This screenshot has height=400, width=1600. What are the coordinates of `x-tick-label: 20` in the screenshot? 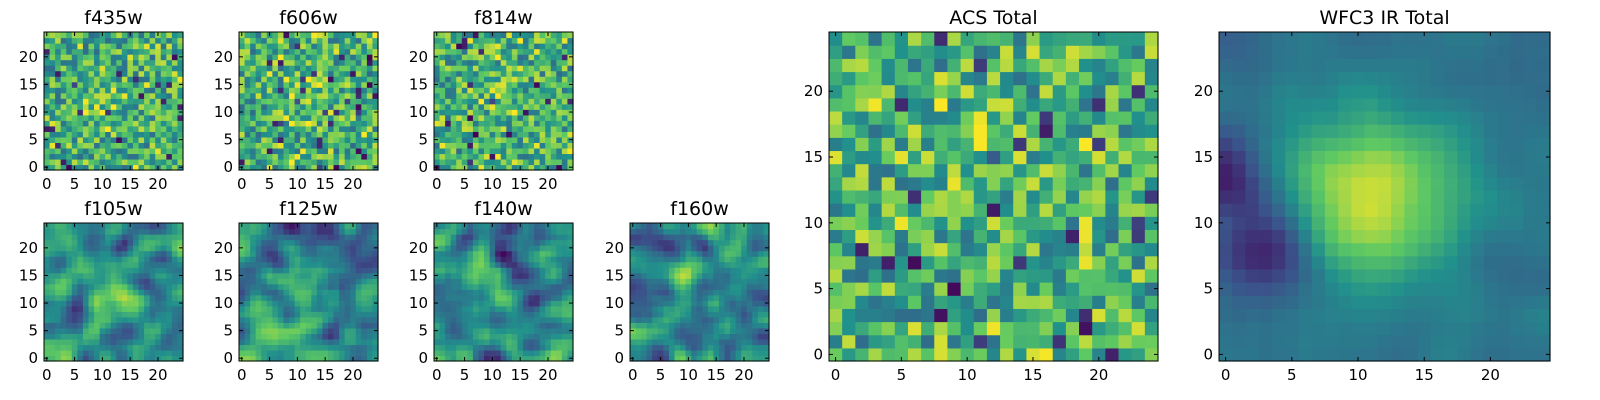 It's located at (157, 375).